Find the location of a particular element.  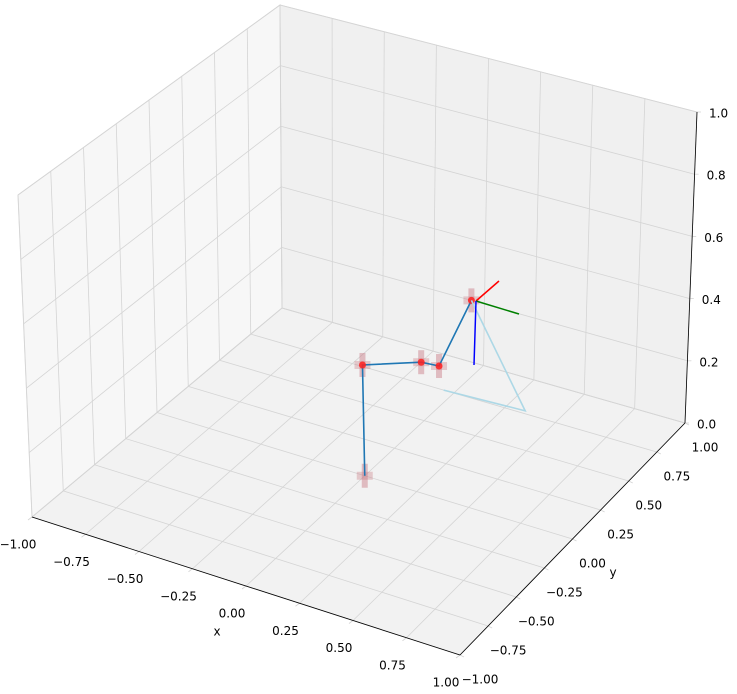

x-tick-label: −0.75 is located at coordinates (71, 562).